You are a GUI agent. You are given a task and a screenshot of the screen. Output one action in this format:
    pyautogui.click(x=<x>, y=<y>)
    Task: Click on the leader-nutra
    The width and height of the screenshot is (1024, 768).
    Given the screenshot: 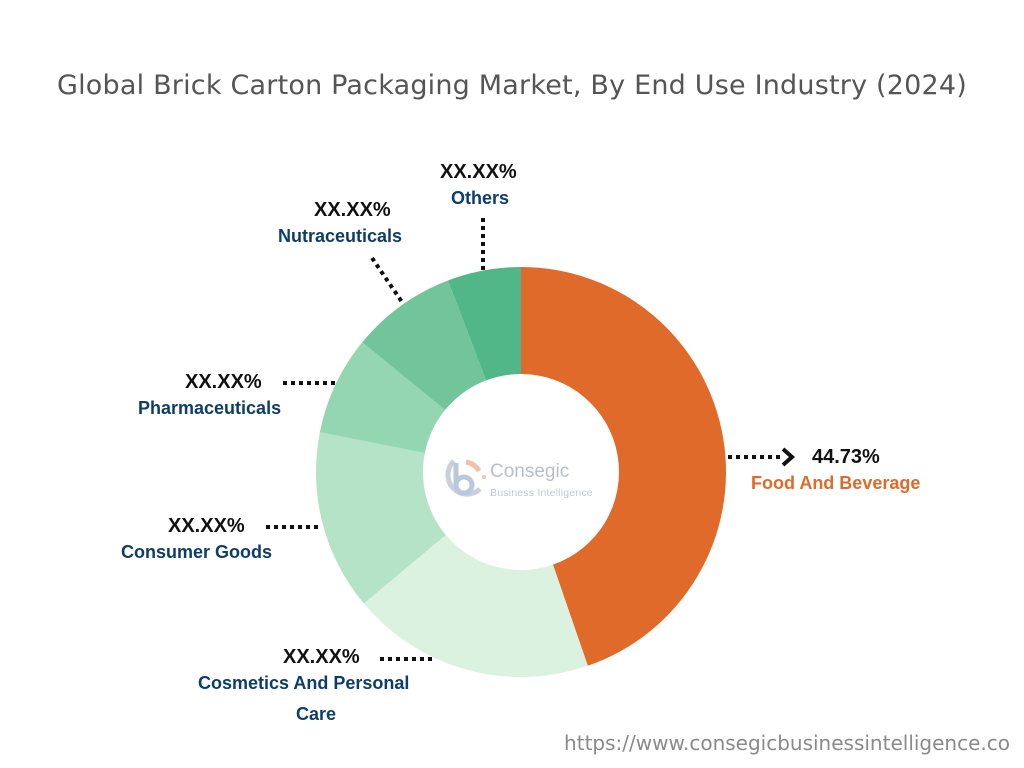 What is the action you would take?
    pyautogui.click(x=387, y=280)
    